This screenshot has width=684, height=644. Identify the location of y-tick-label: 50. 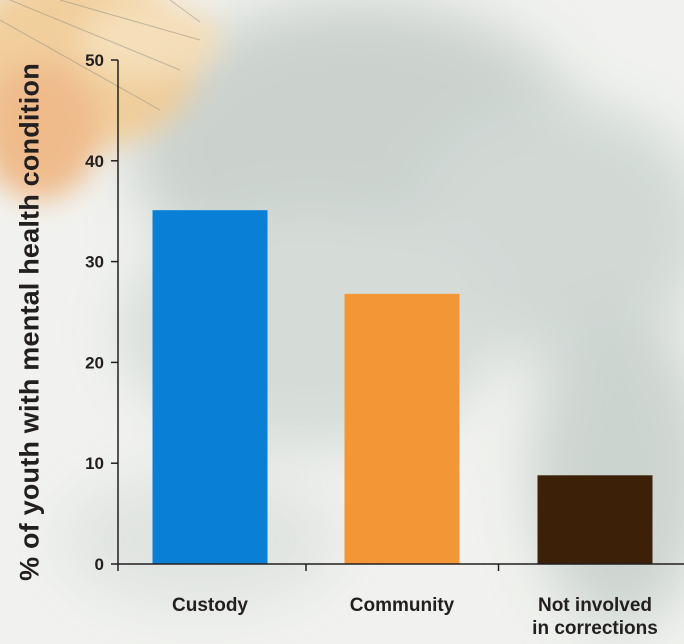
(94, 60).